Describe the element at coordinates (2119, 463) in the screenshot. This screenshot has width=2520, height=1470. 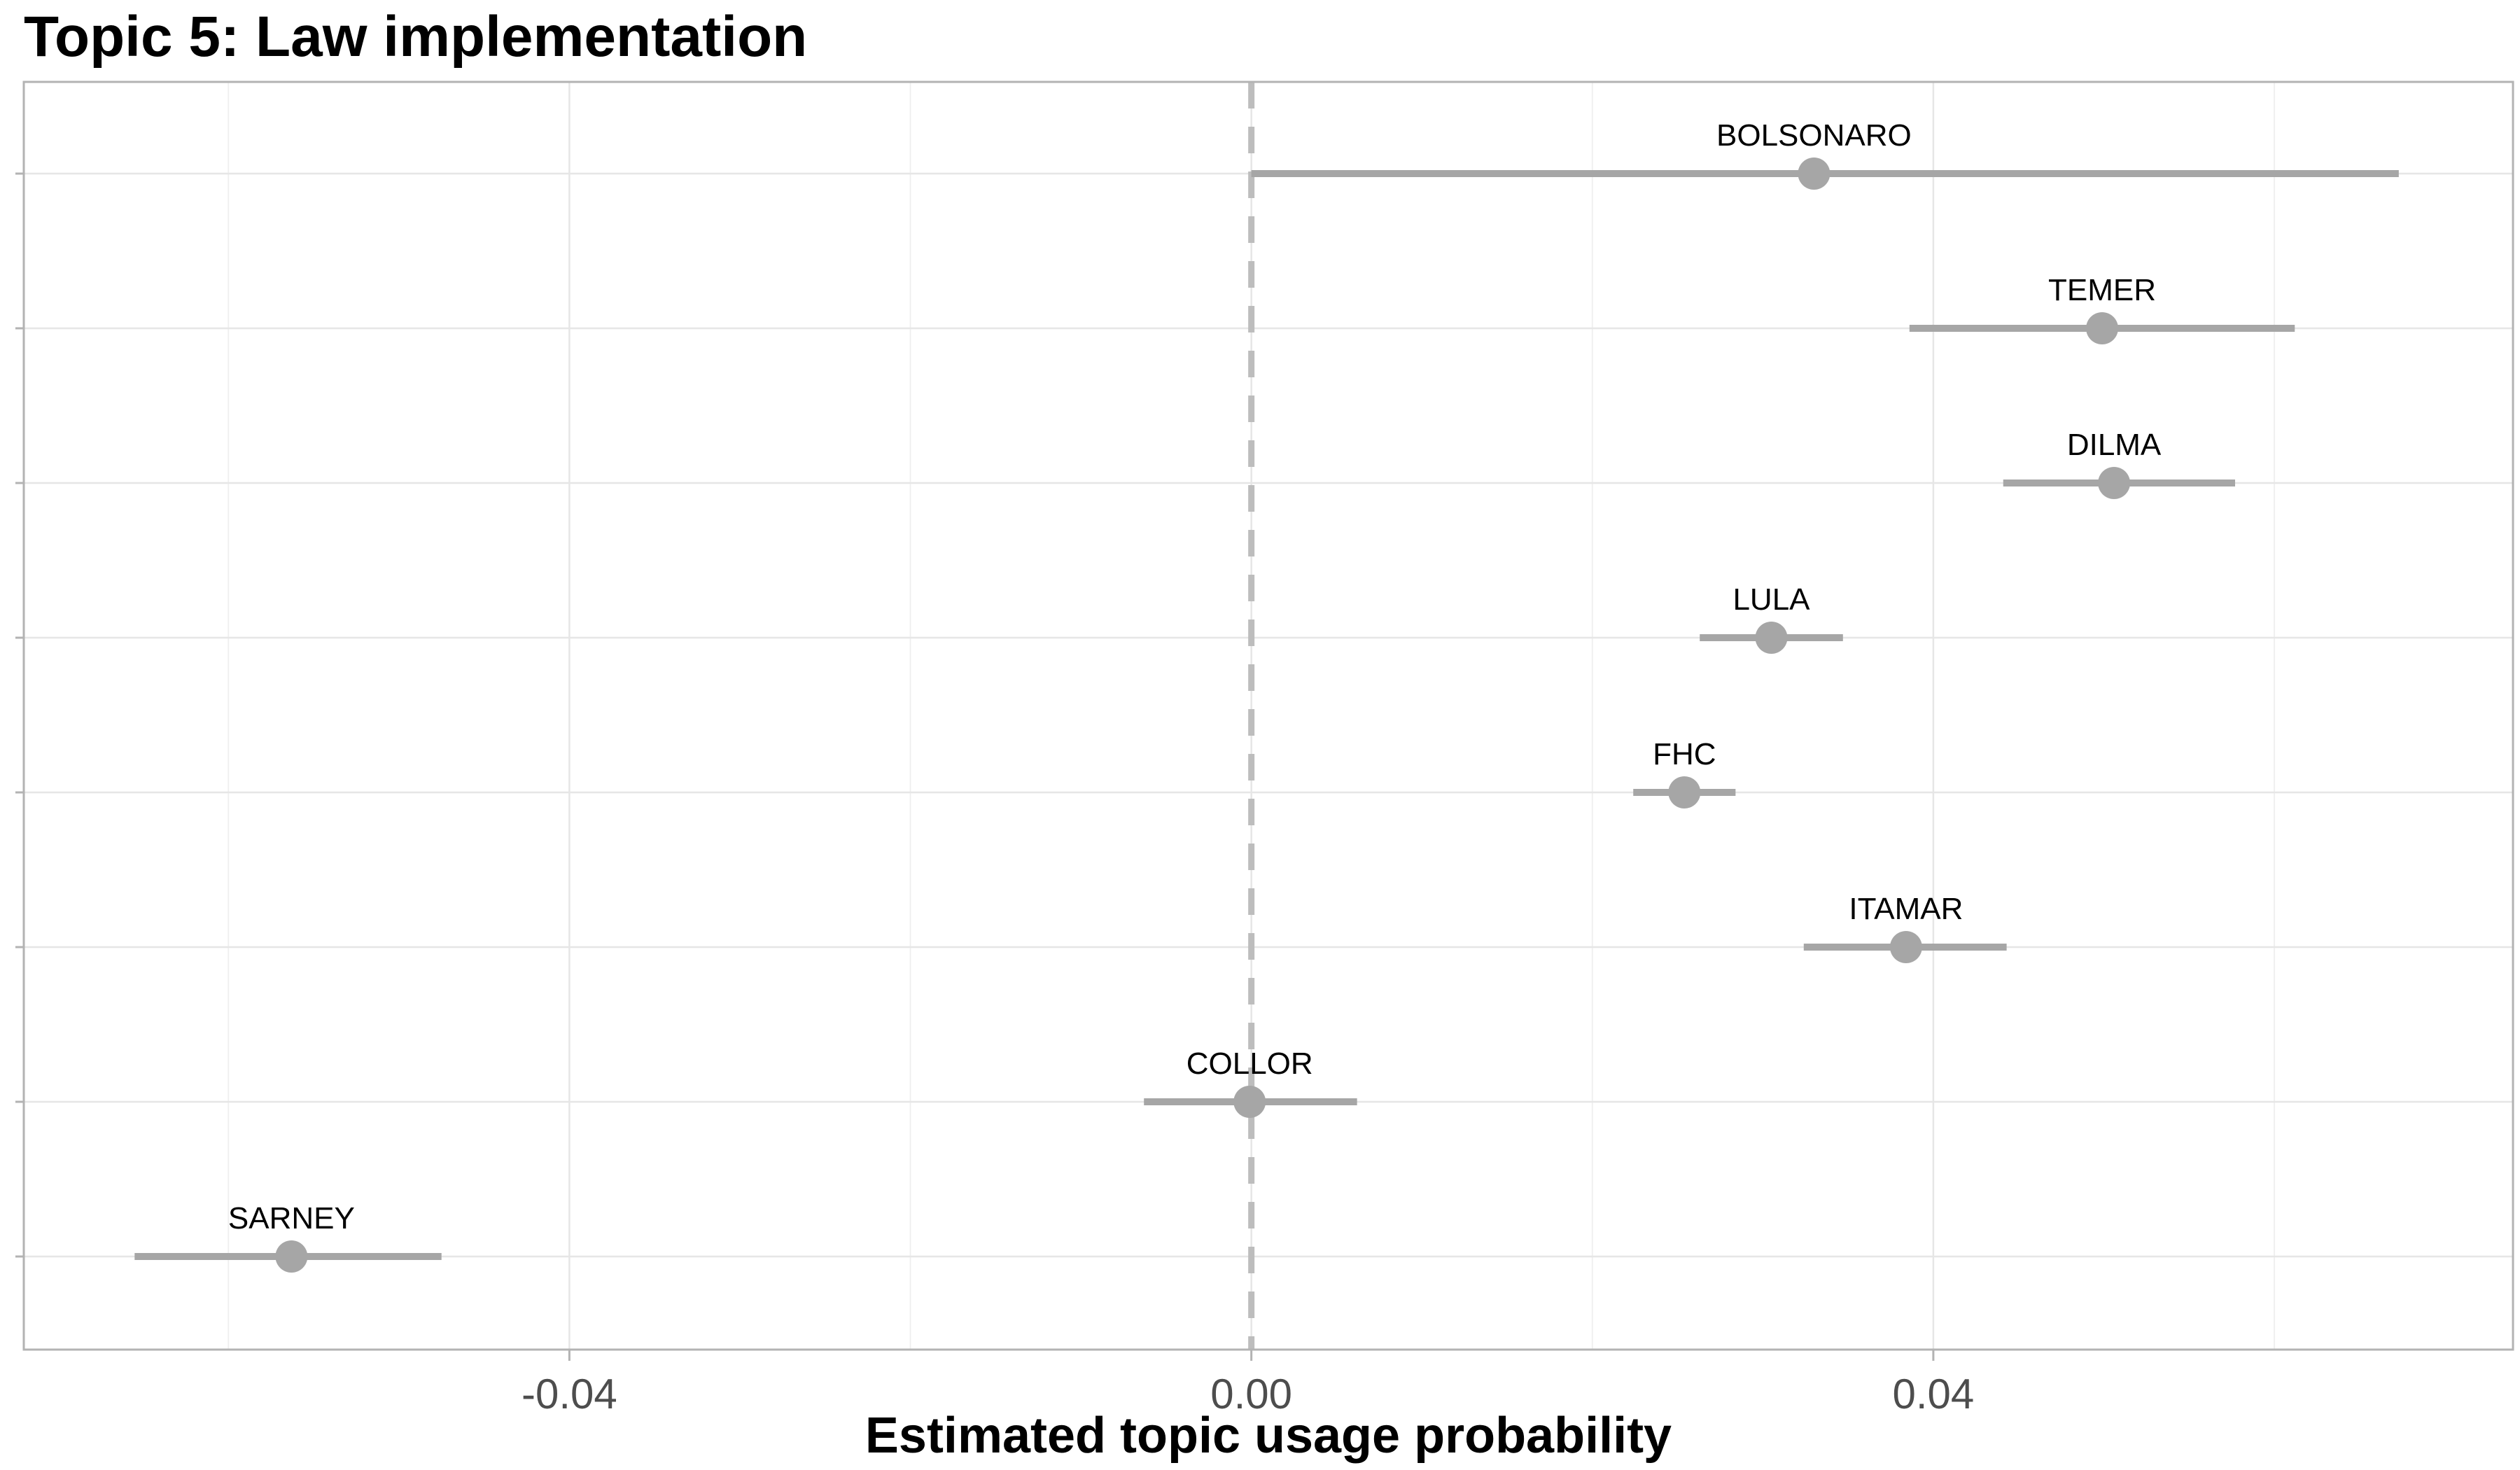
I see `point-range-dilma: DILMA` at that location.